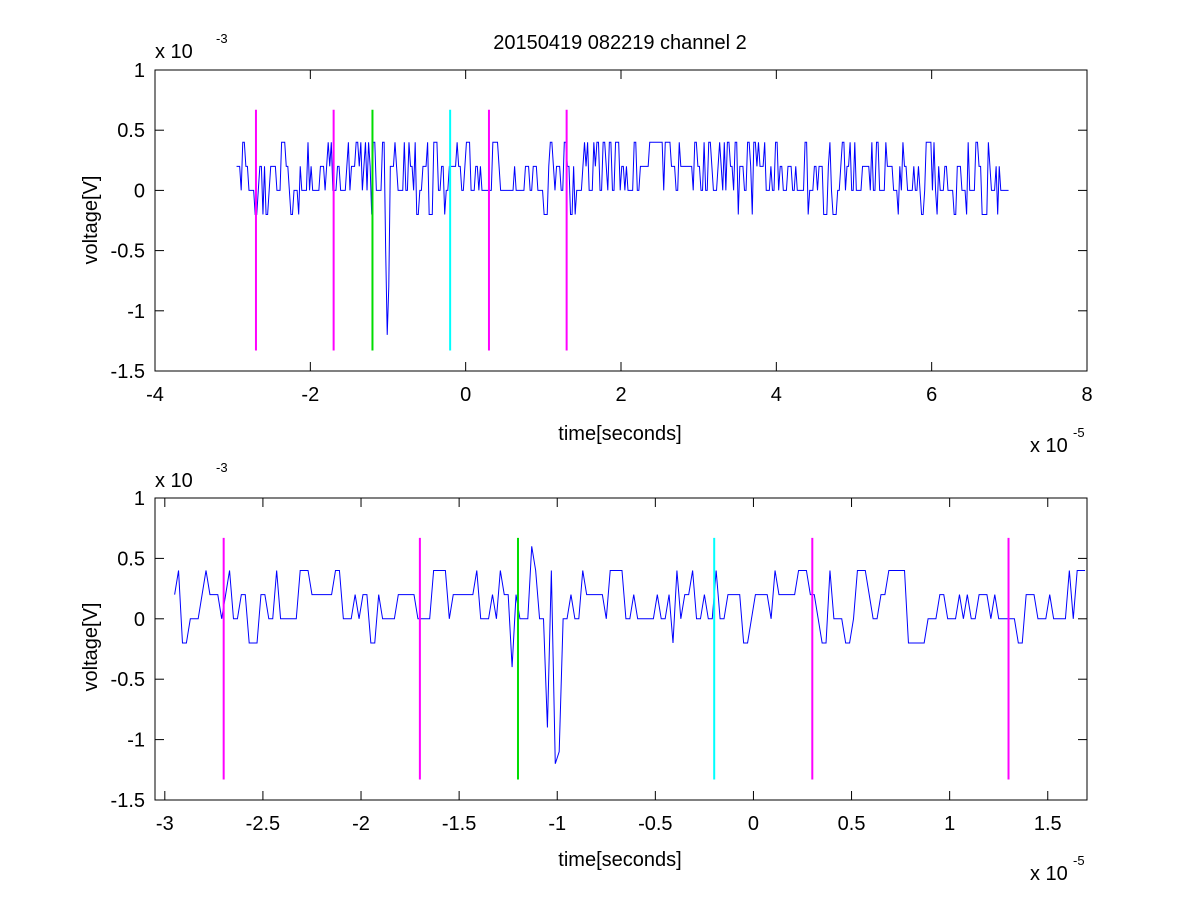 This screenshot has height=901, width=1200. What do you see at coordinates (776, 395) in the screenshot?
I see `x-tick-label: 4` at bounding box center [776, 395].